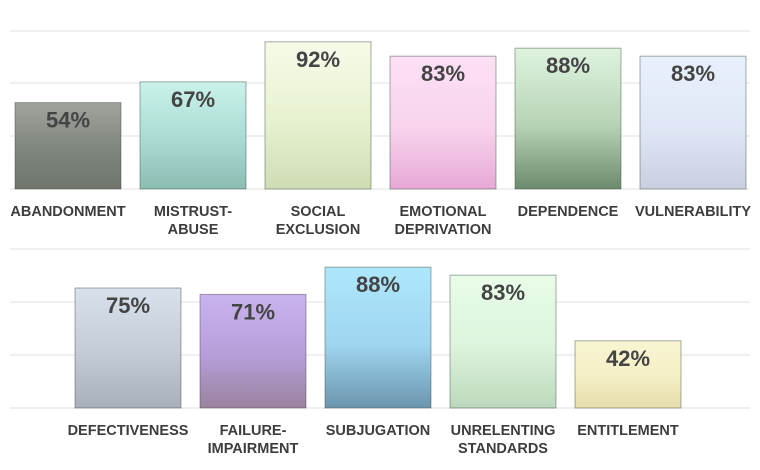 The image size is (760, 470). I want to click on category-label: VULNERABILITY, so click(693, 212).